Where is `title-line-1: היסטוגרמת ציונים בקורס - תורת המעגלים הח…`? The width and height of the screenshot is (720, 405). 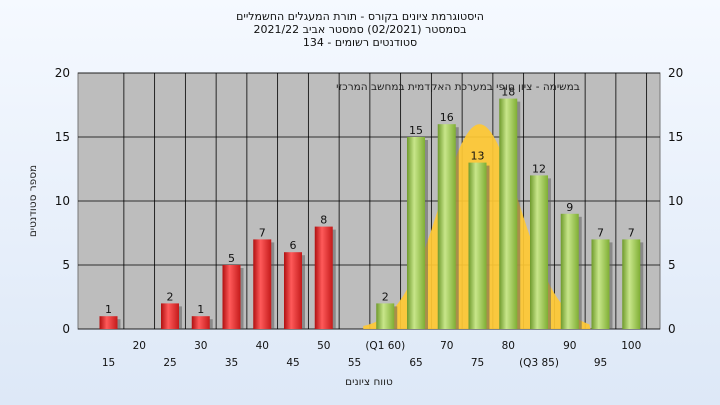 title-line-1: היסטוגרמת ציונים בקורס - תורת המעגלים הח… is located at coordinates (360, 16).